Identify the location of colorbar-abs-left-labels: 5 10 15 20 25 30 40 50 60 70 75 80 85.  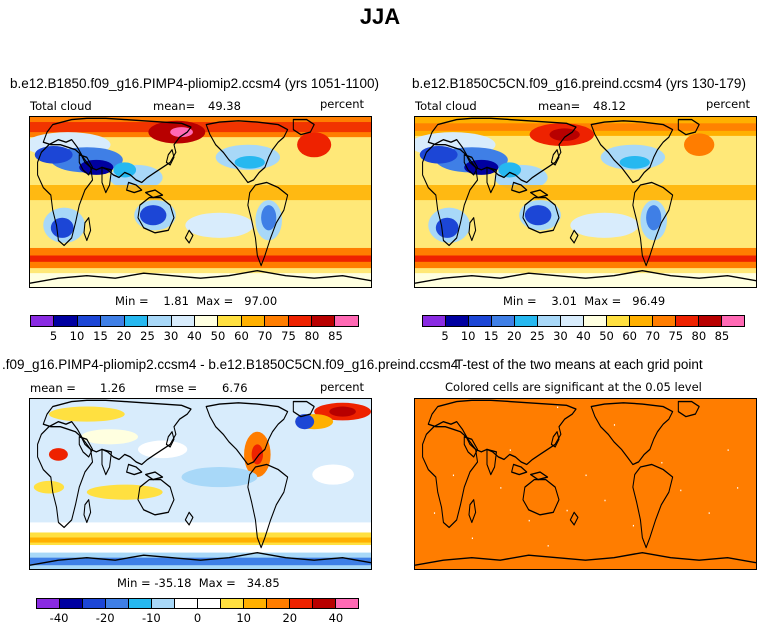
(194, 336).